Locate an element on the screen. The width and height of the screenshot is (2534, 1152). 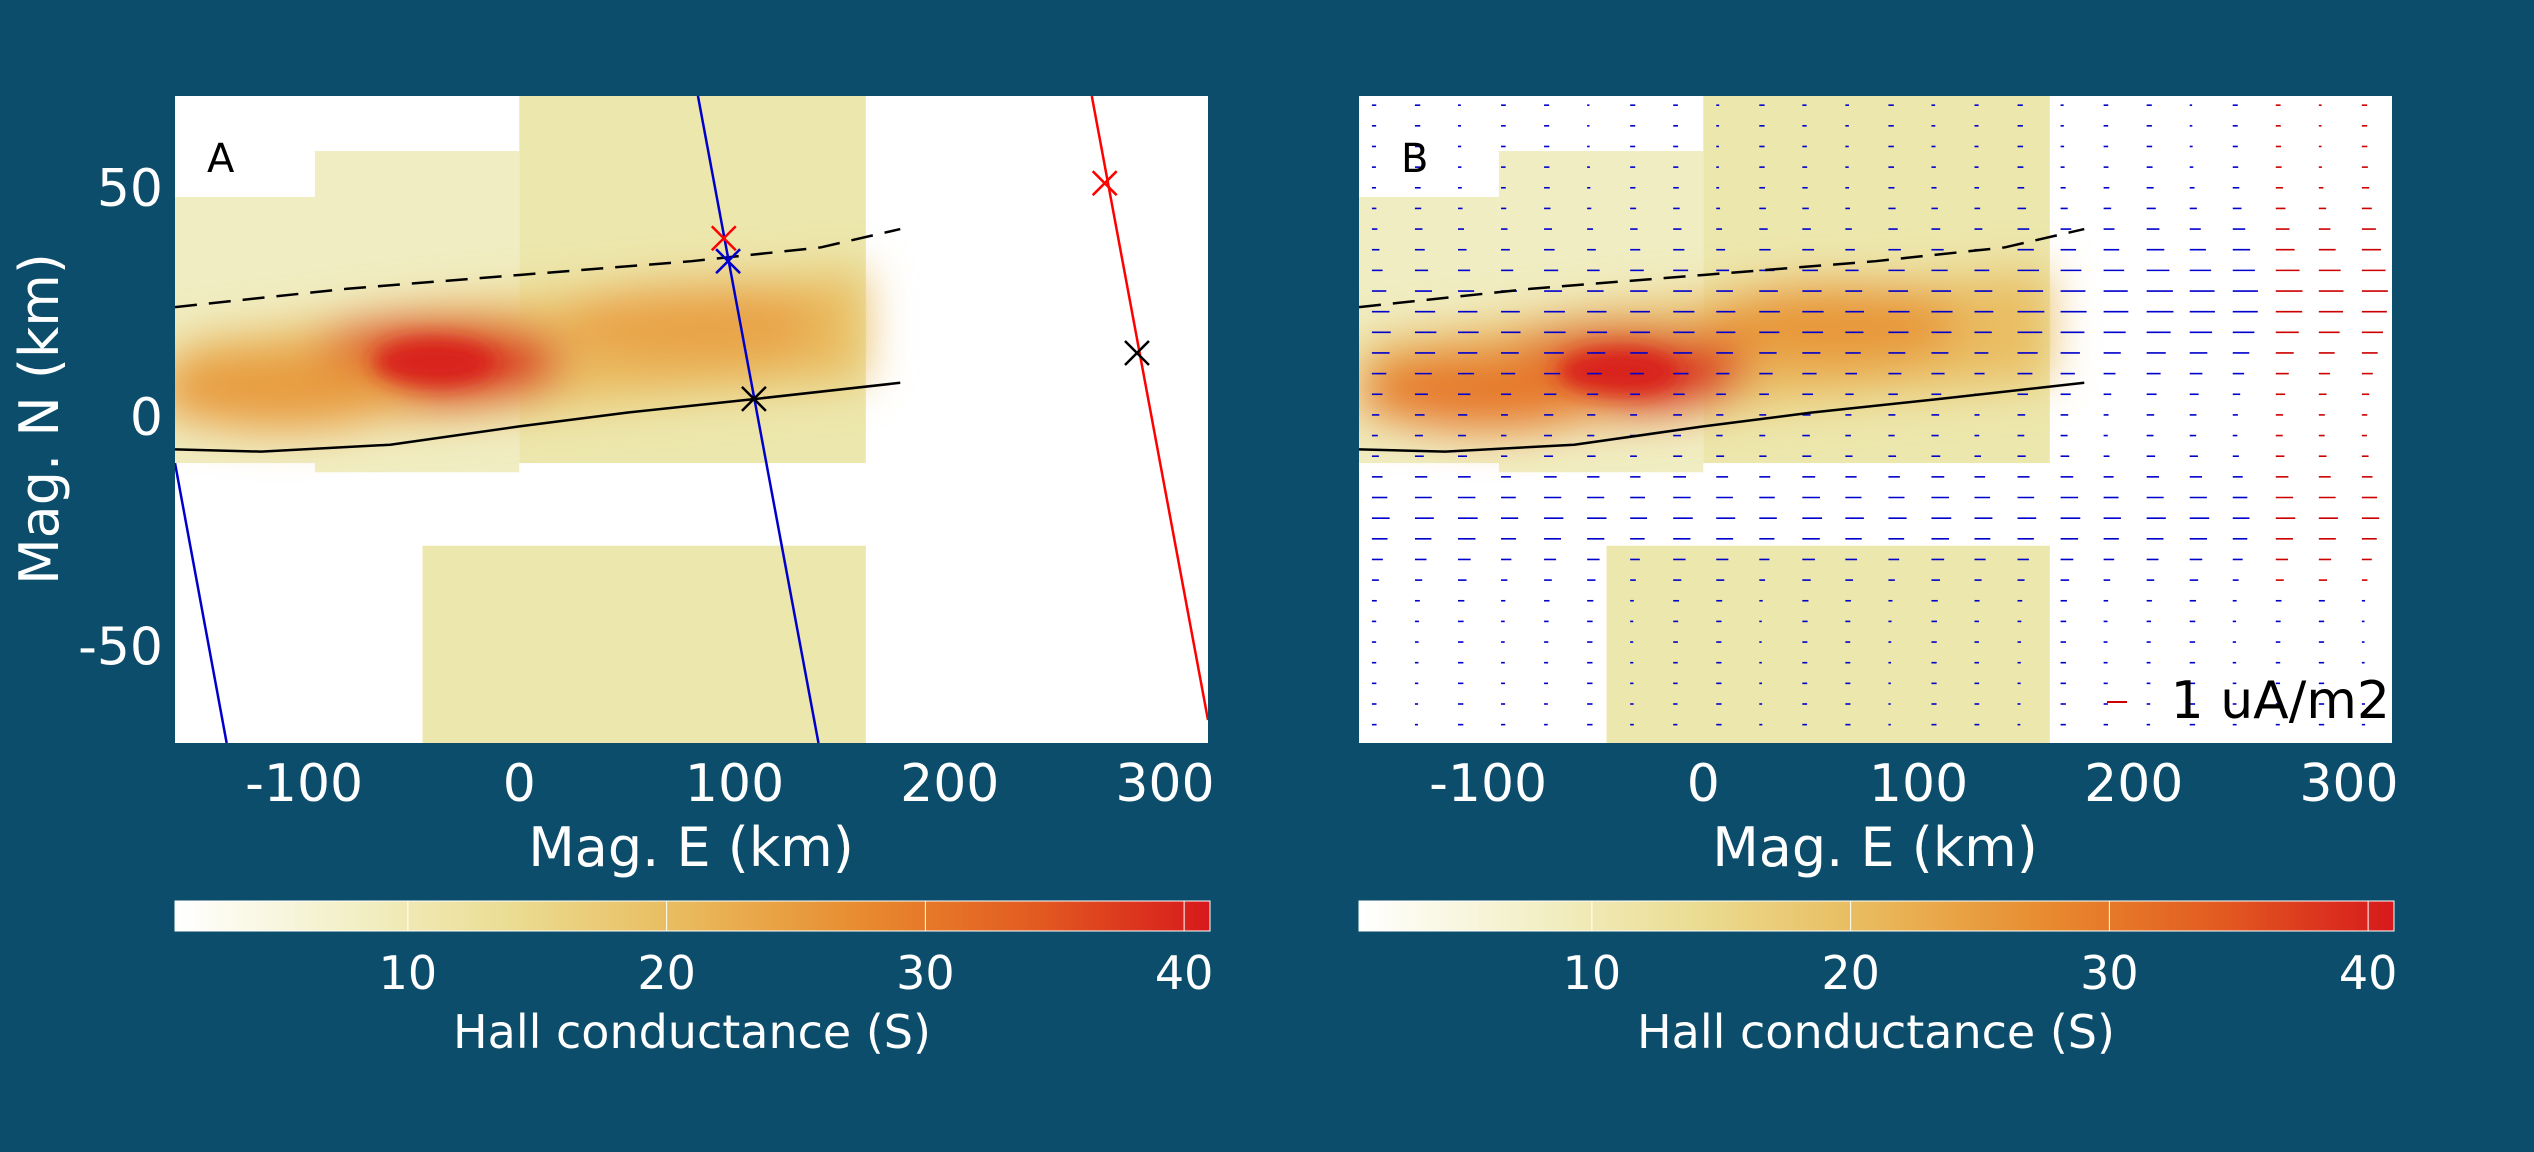
panel-b-xtick-1: 0 is located at coordinates (1703, 784).